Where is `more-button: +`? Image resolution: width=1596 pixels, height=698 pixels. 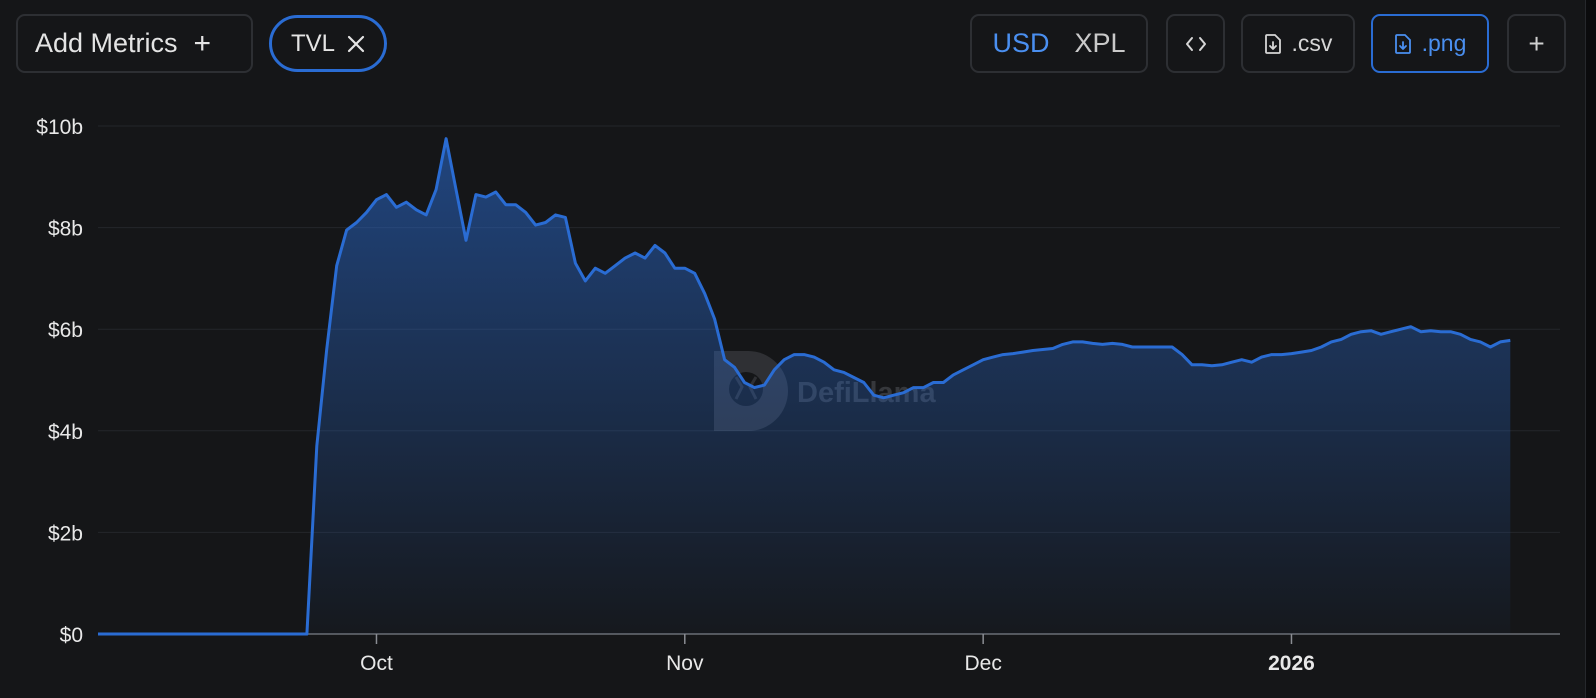
more-button: + is located at coordinates (1536, 43).